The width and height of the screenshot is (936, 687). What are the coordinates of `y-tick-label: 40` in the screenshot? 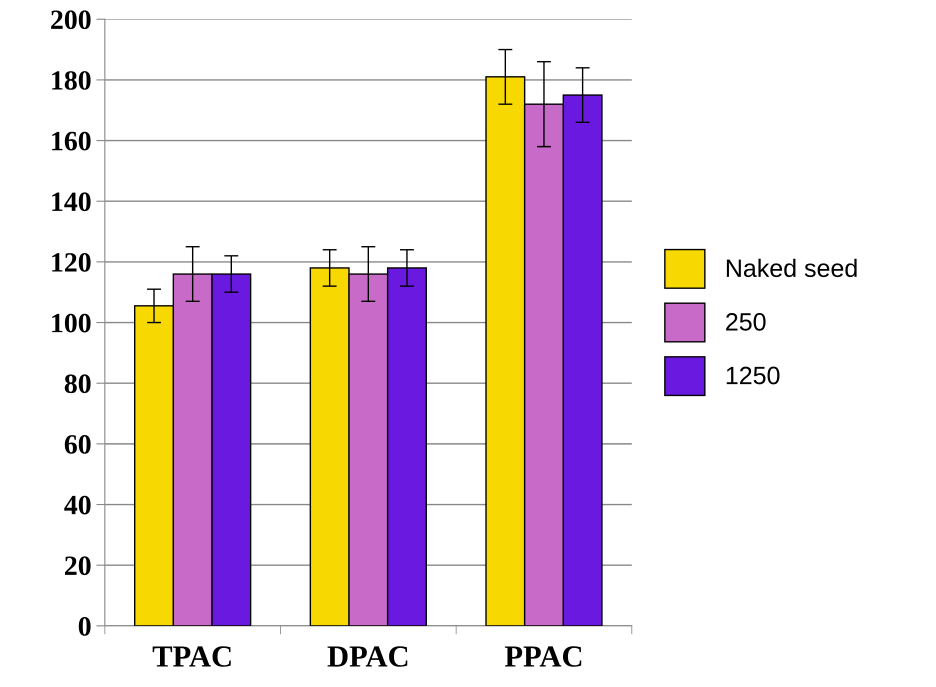 It's located at (77, 505).